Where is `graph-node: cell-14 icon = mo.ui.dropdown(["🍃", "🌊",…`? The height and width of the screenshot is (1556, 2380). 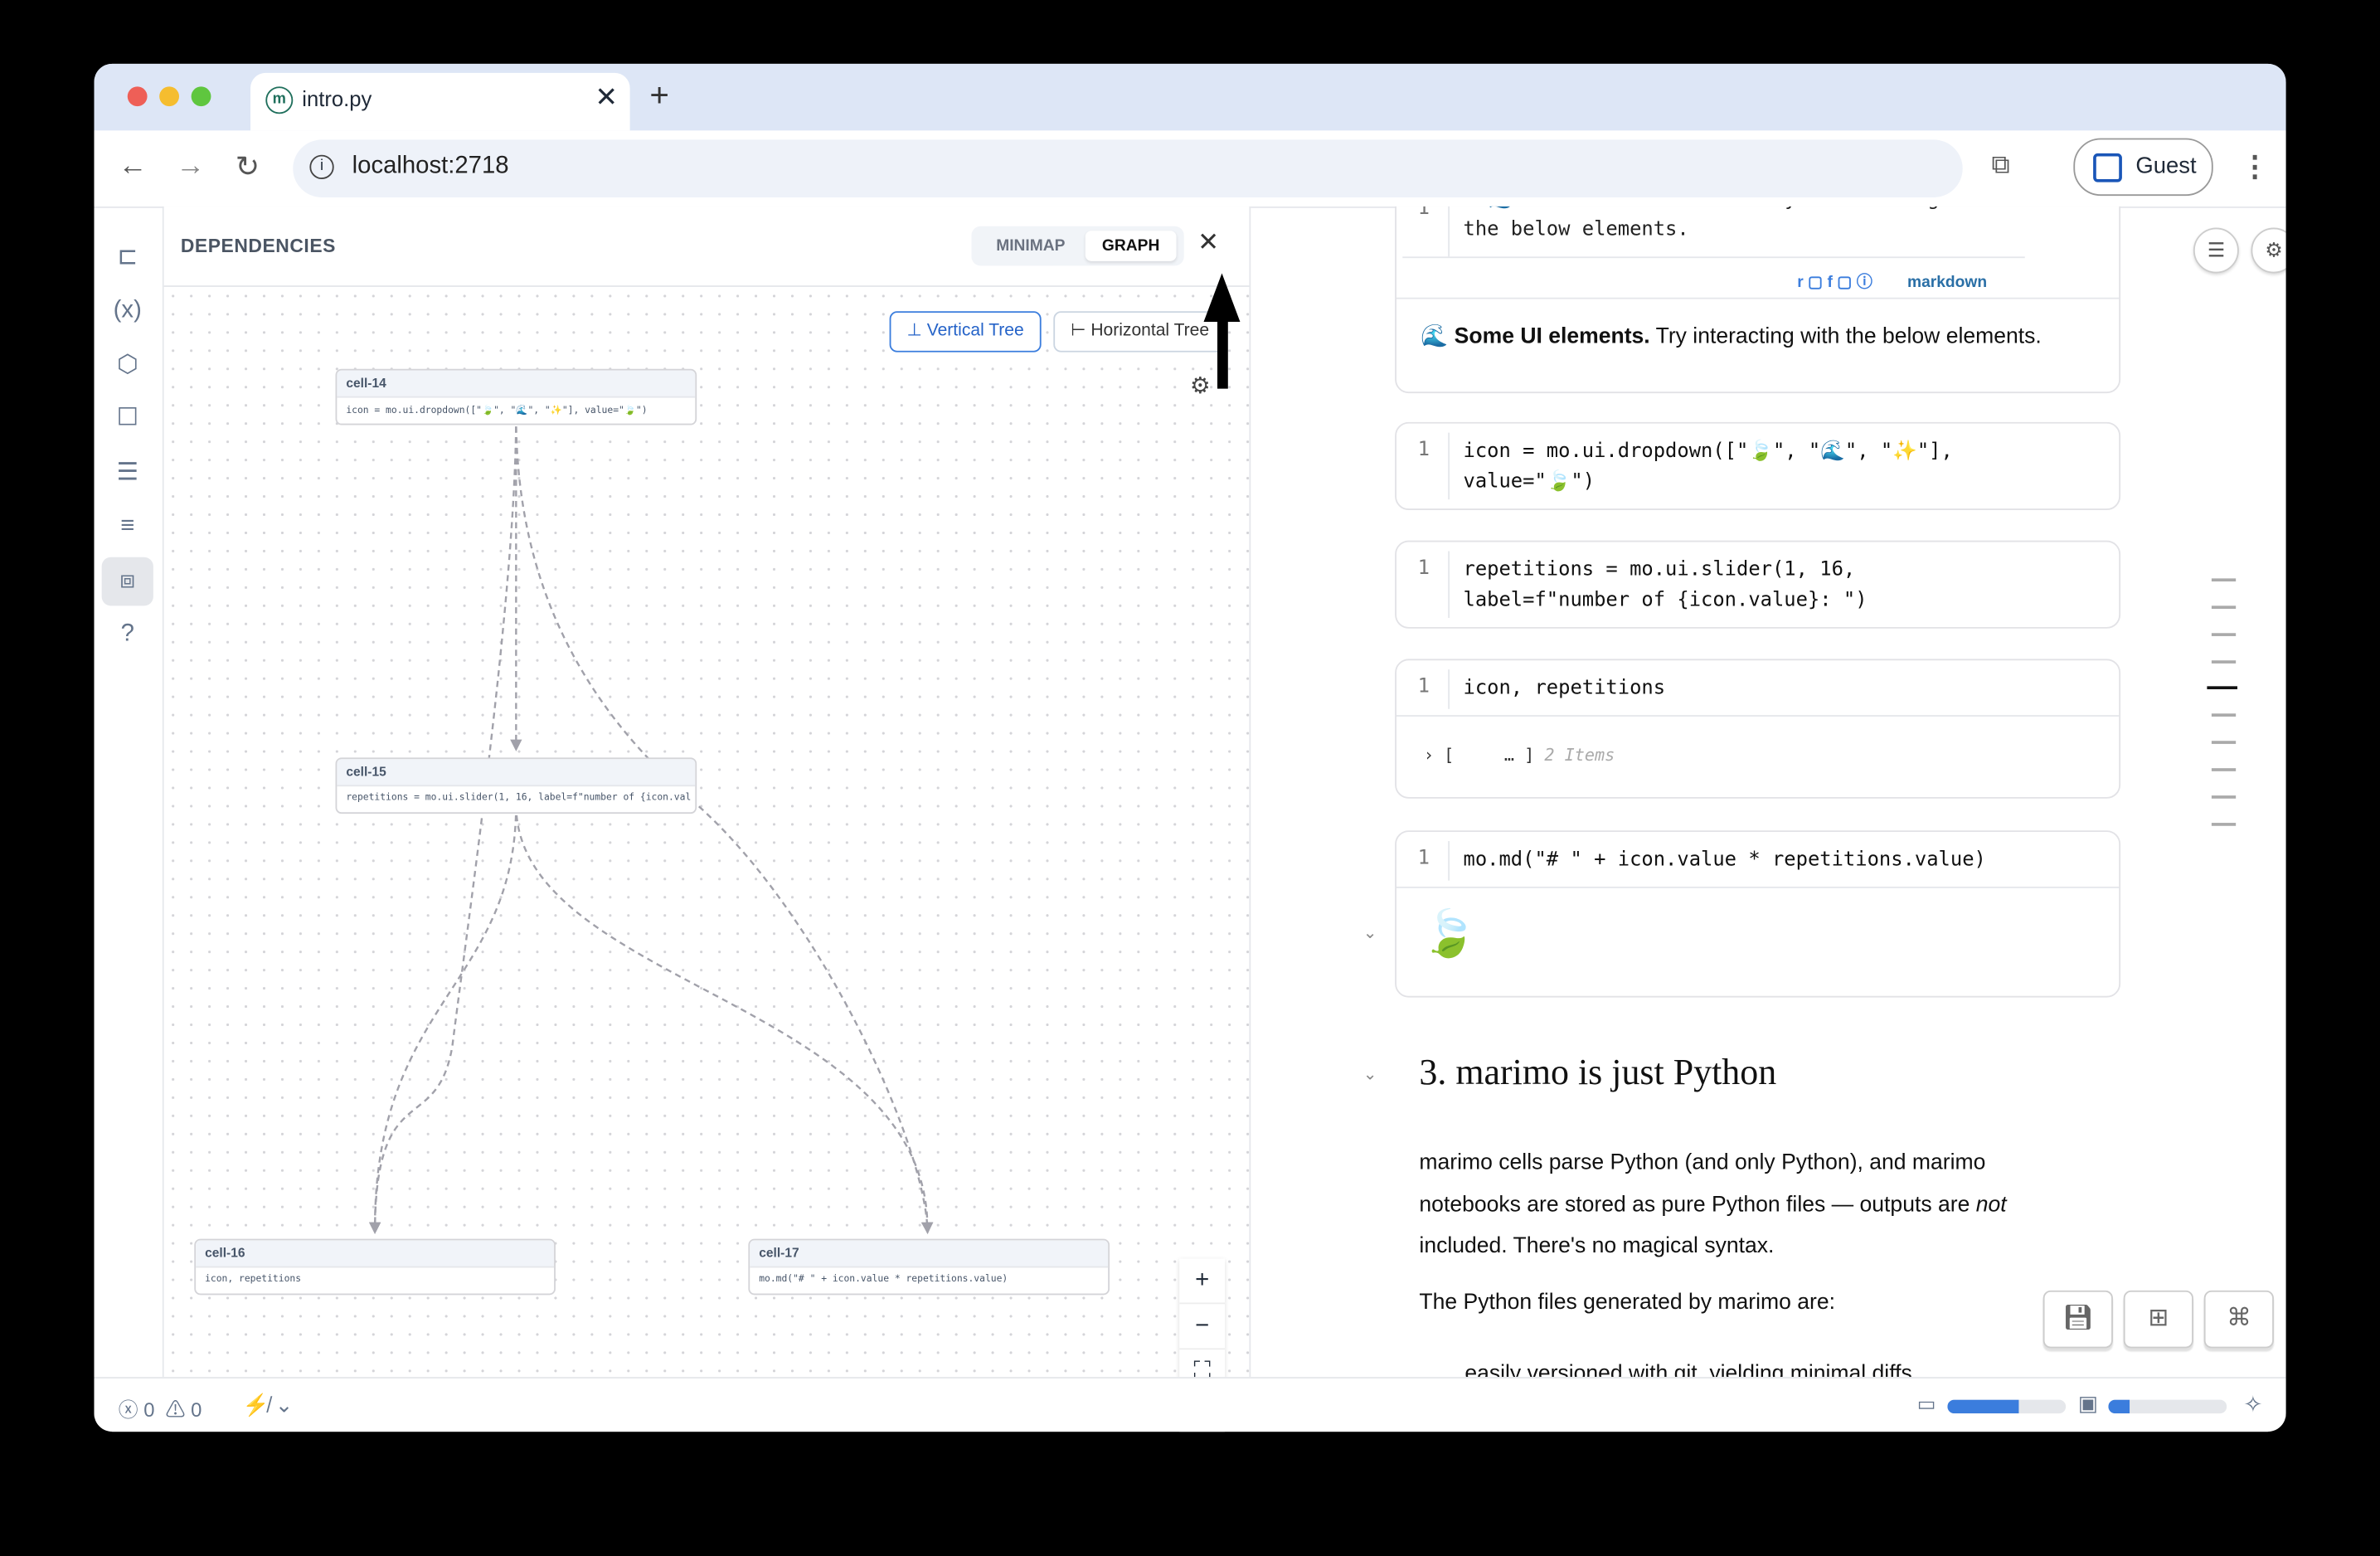
graph-node: cell-14 icon = mo.ui.dropdown(["🍃", "🌊",… is located at coordinates (516, 397).